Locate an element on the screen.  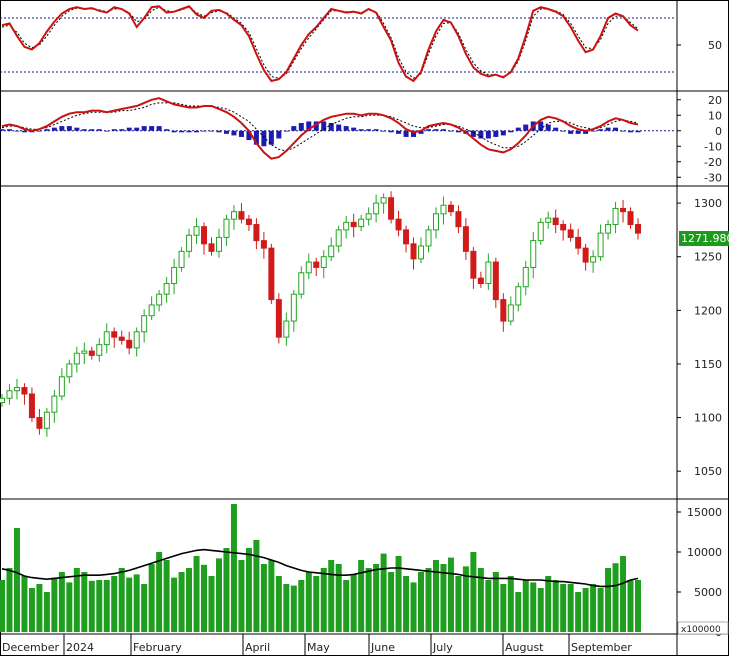
last-price-label: 1271.980 is located at coordinates (705, 238).